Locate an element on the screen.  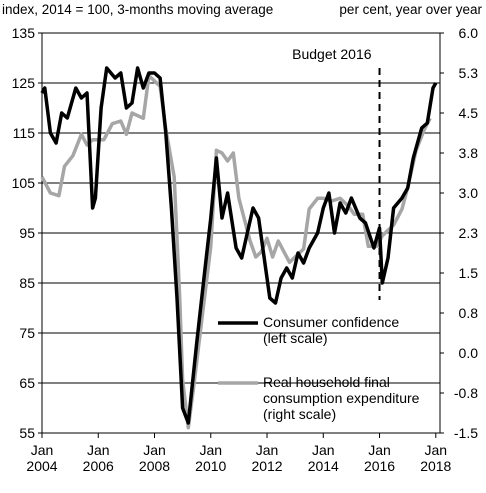
y-tick-label: 75 is located at coordinates (27, 333).